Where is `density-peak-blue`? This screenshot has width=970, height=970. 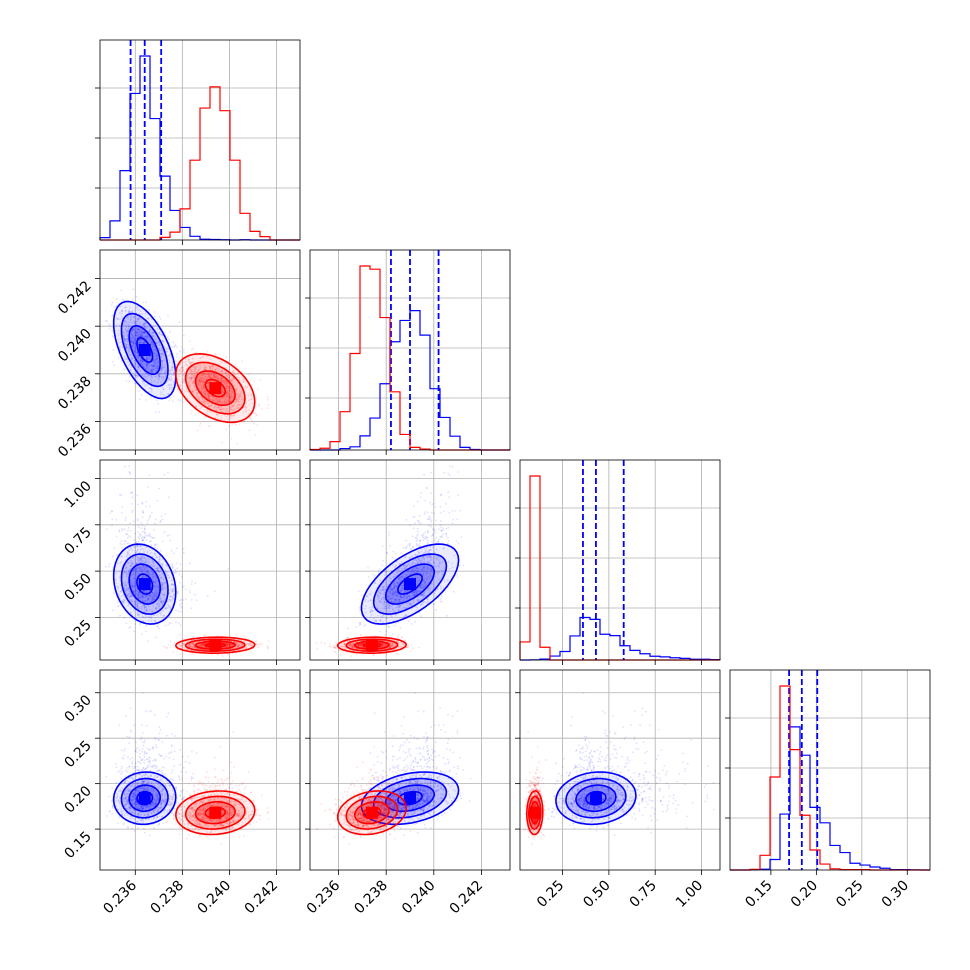 density-peak-blue is located at coordinates (144, 350).